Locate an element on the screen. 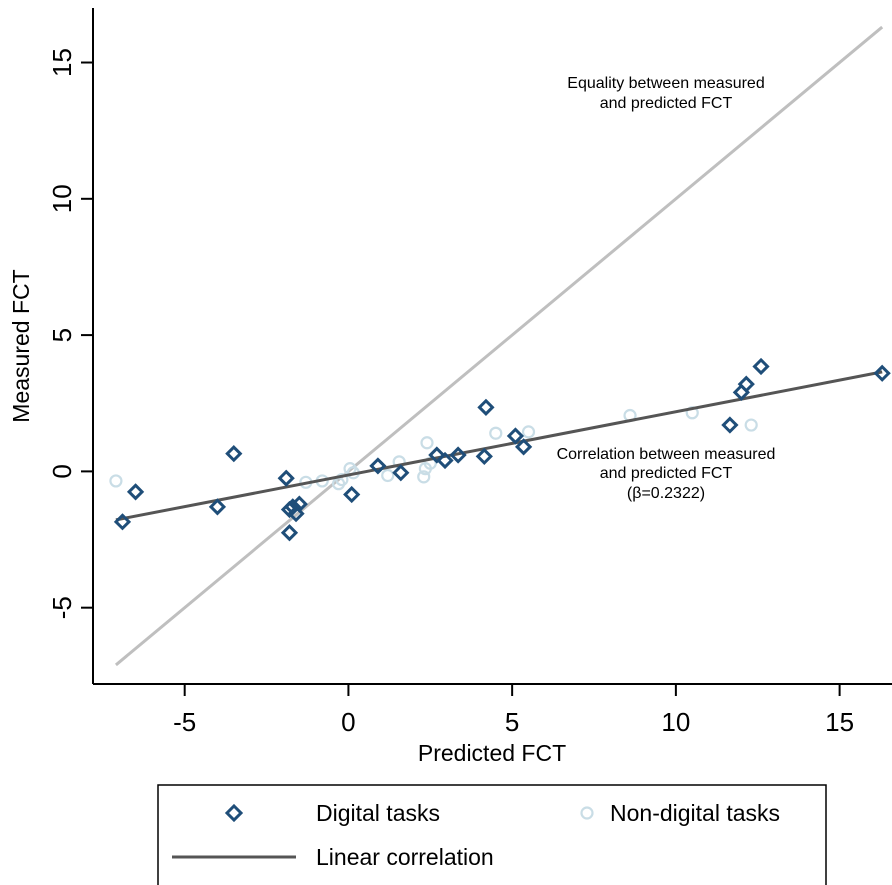  x-tick-label: 5 is located at coordinates (512, 722).